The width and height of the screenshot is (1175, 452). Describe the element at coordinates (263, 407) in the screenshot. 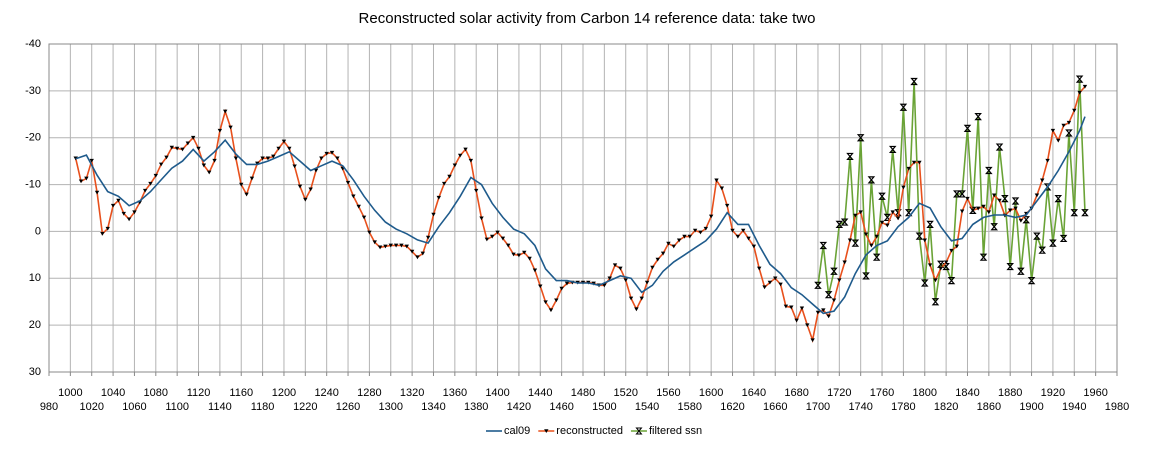

I see `x-tick-label: 1180` at that location.